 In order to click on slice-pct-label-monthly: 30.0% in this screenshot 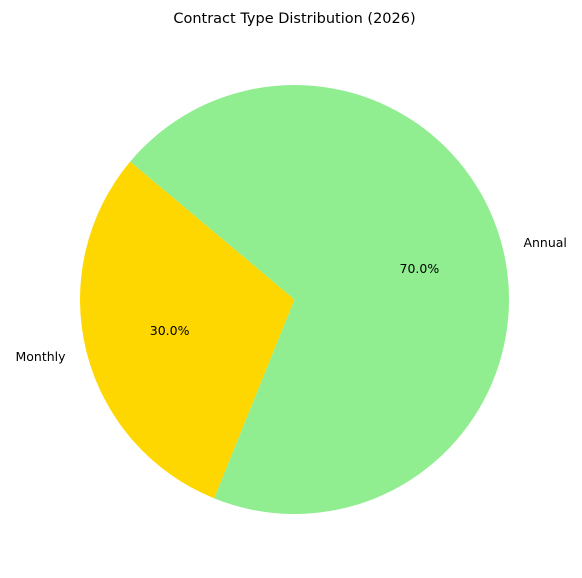, I will do `click(170, 330)`.